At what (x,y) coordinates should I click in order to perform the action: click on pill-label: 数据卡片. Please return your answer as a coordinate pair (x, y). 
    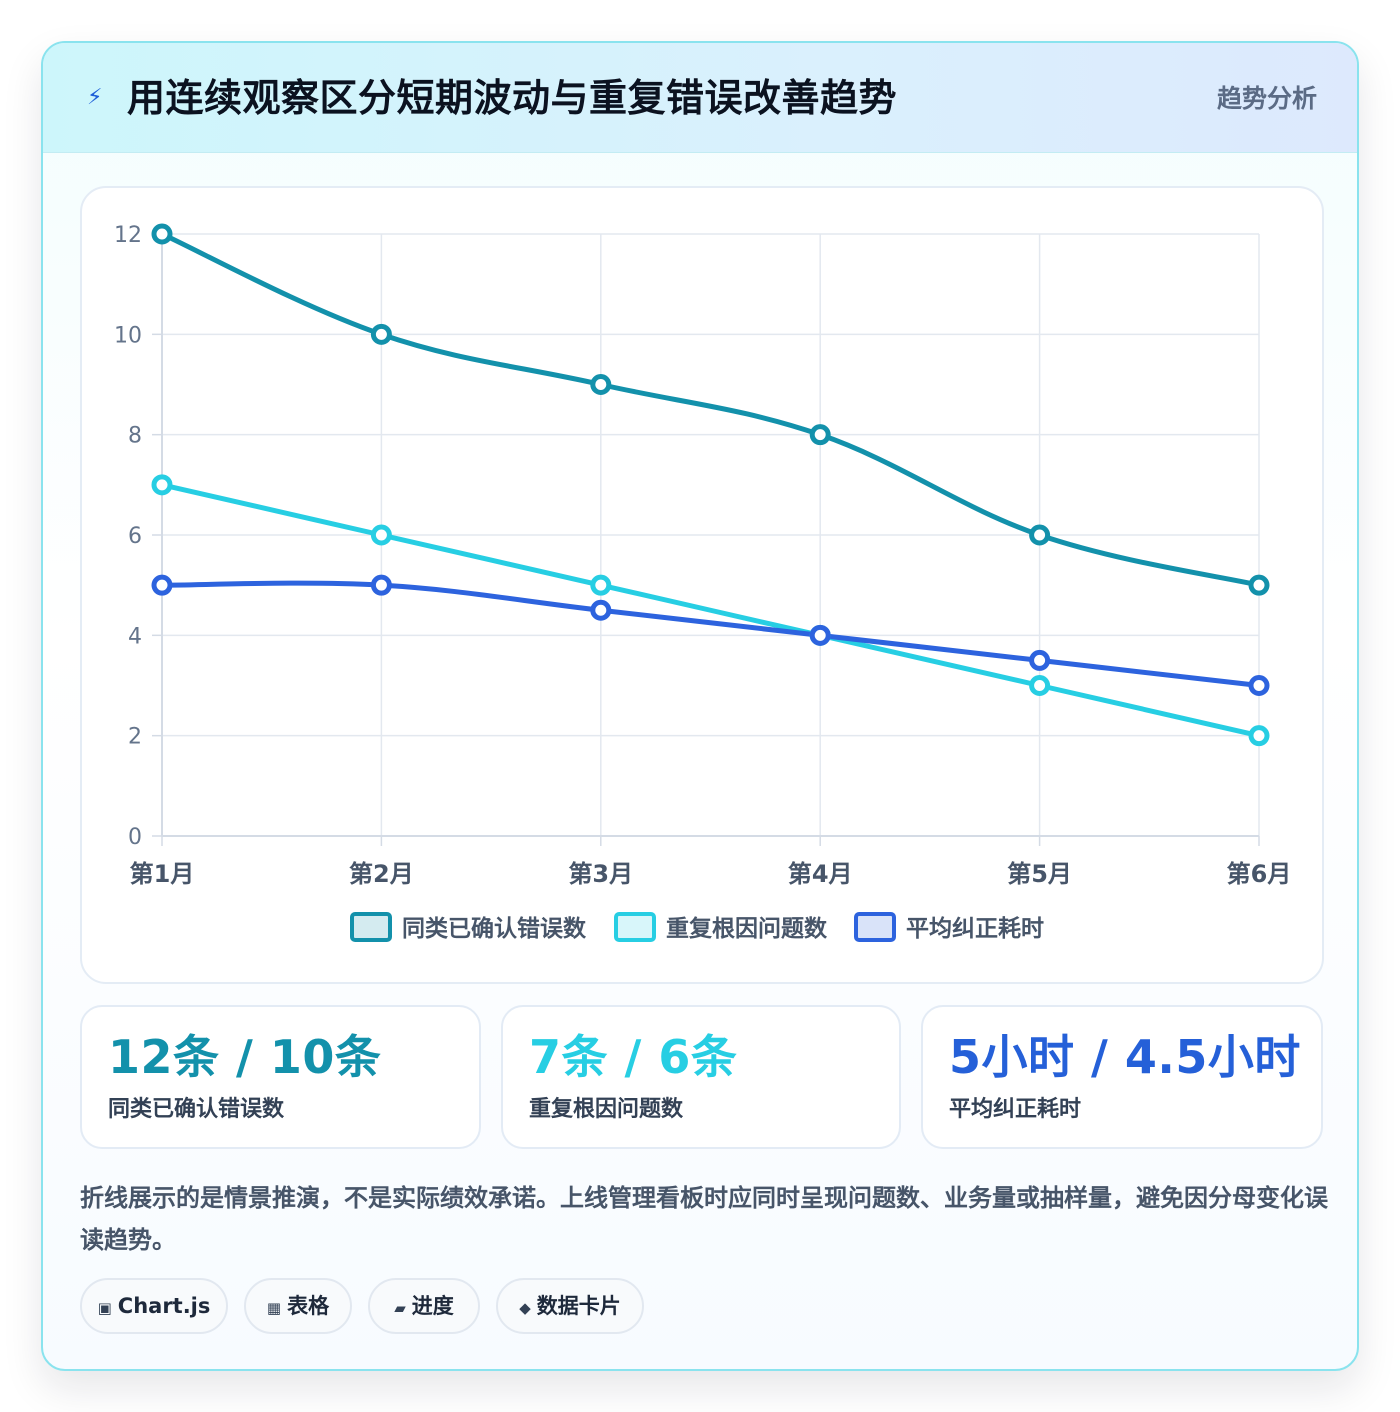
    Looking at the image, I should click on (578, 1306).